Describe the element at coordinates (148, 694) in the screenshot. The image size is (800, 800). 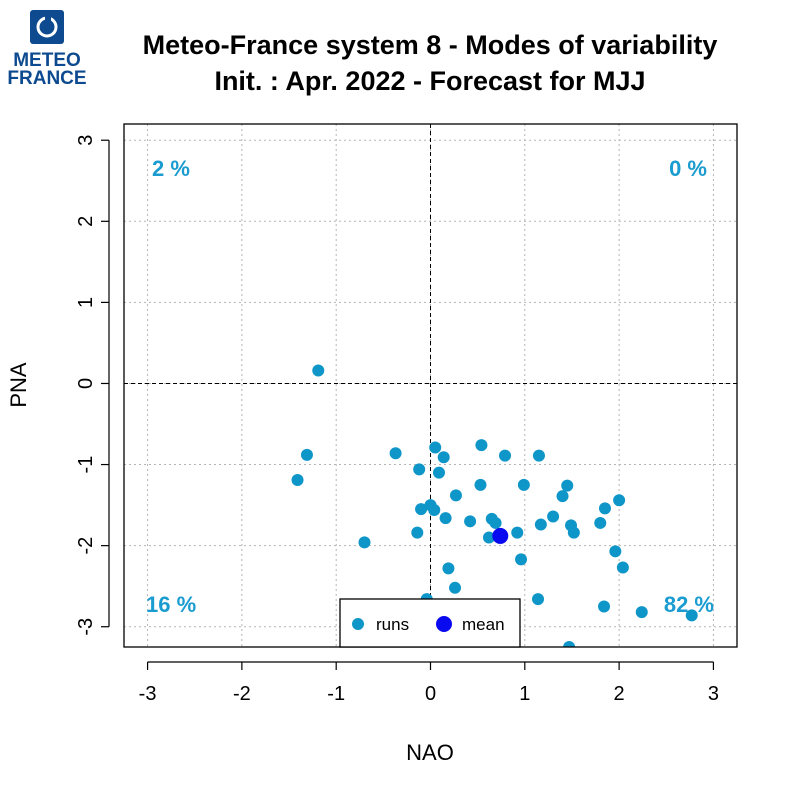
I see `x-tick-label-0: -3` at that location.